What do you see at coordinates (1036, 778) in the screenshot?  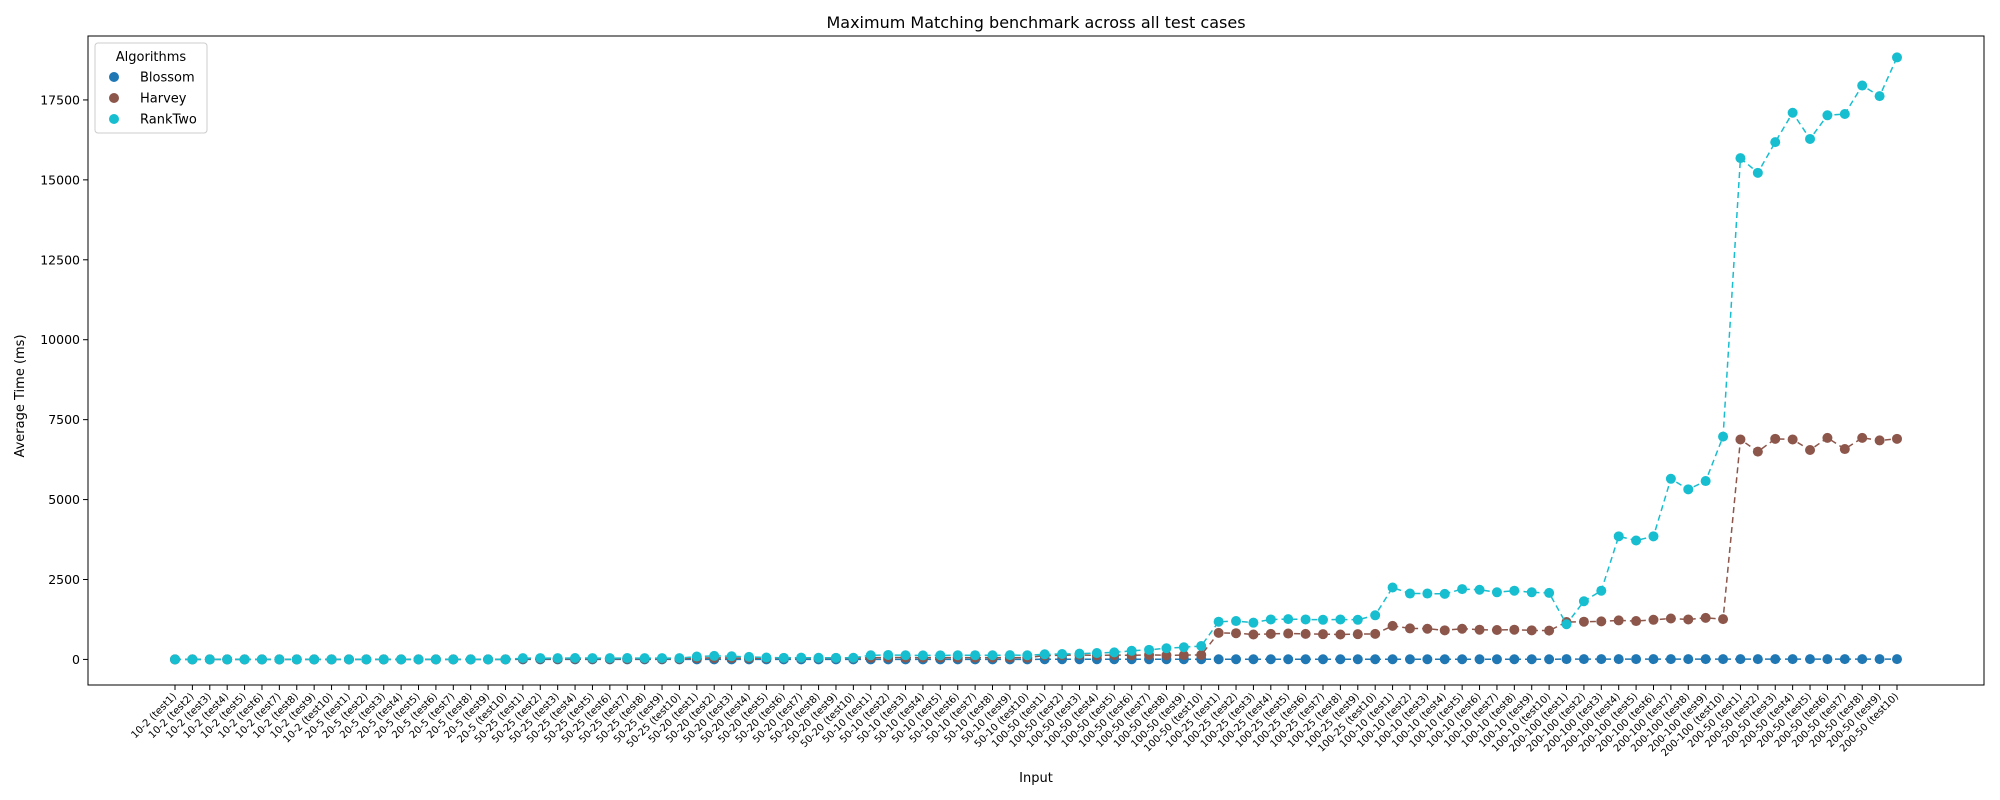 I see `x-axis-label: Input` at bounding box center [1036, 778].